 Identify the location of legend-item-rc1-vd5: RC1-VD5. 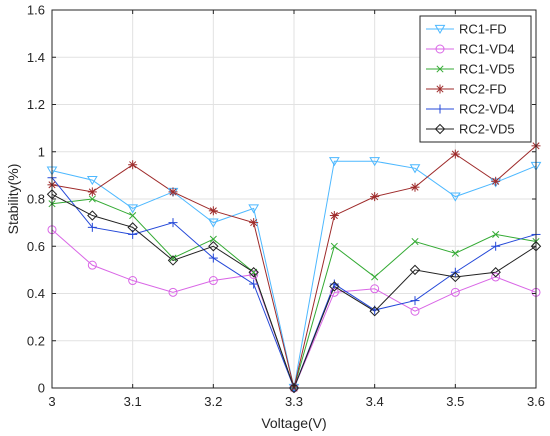
(470, 69).